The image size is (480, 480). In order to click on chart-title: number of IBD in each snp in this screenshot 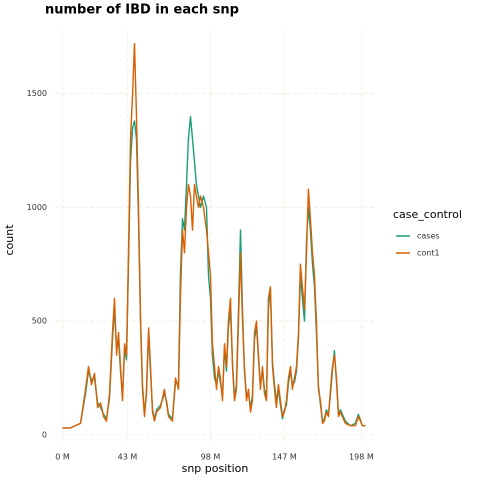, I will do `click(142, 10)`.